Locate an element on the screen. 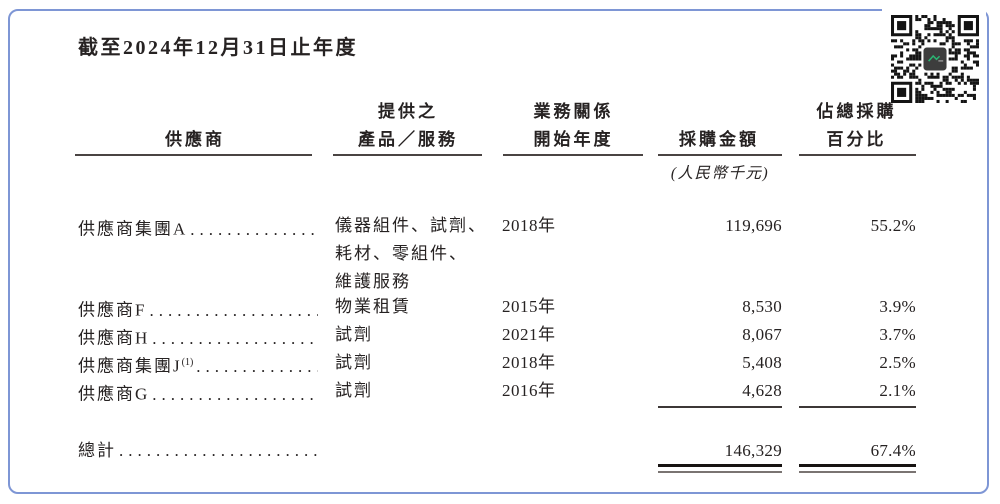 The image size is (1000, 504). start-year-cell: 2021年 is located at coordinates (529, 334).